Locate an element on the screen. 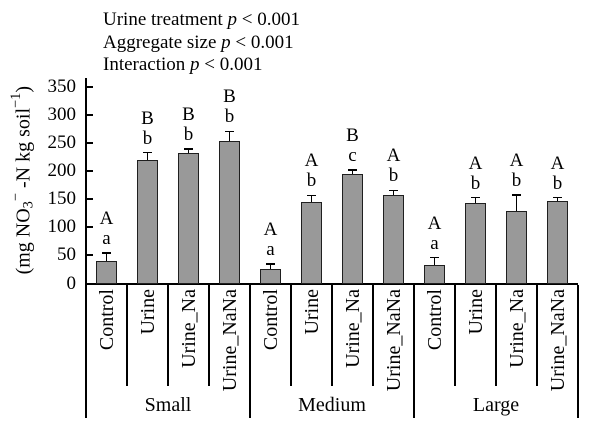  y-tick-label: 150 is located at coordinates (62, 199).